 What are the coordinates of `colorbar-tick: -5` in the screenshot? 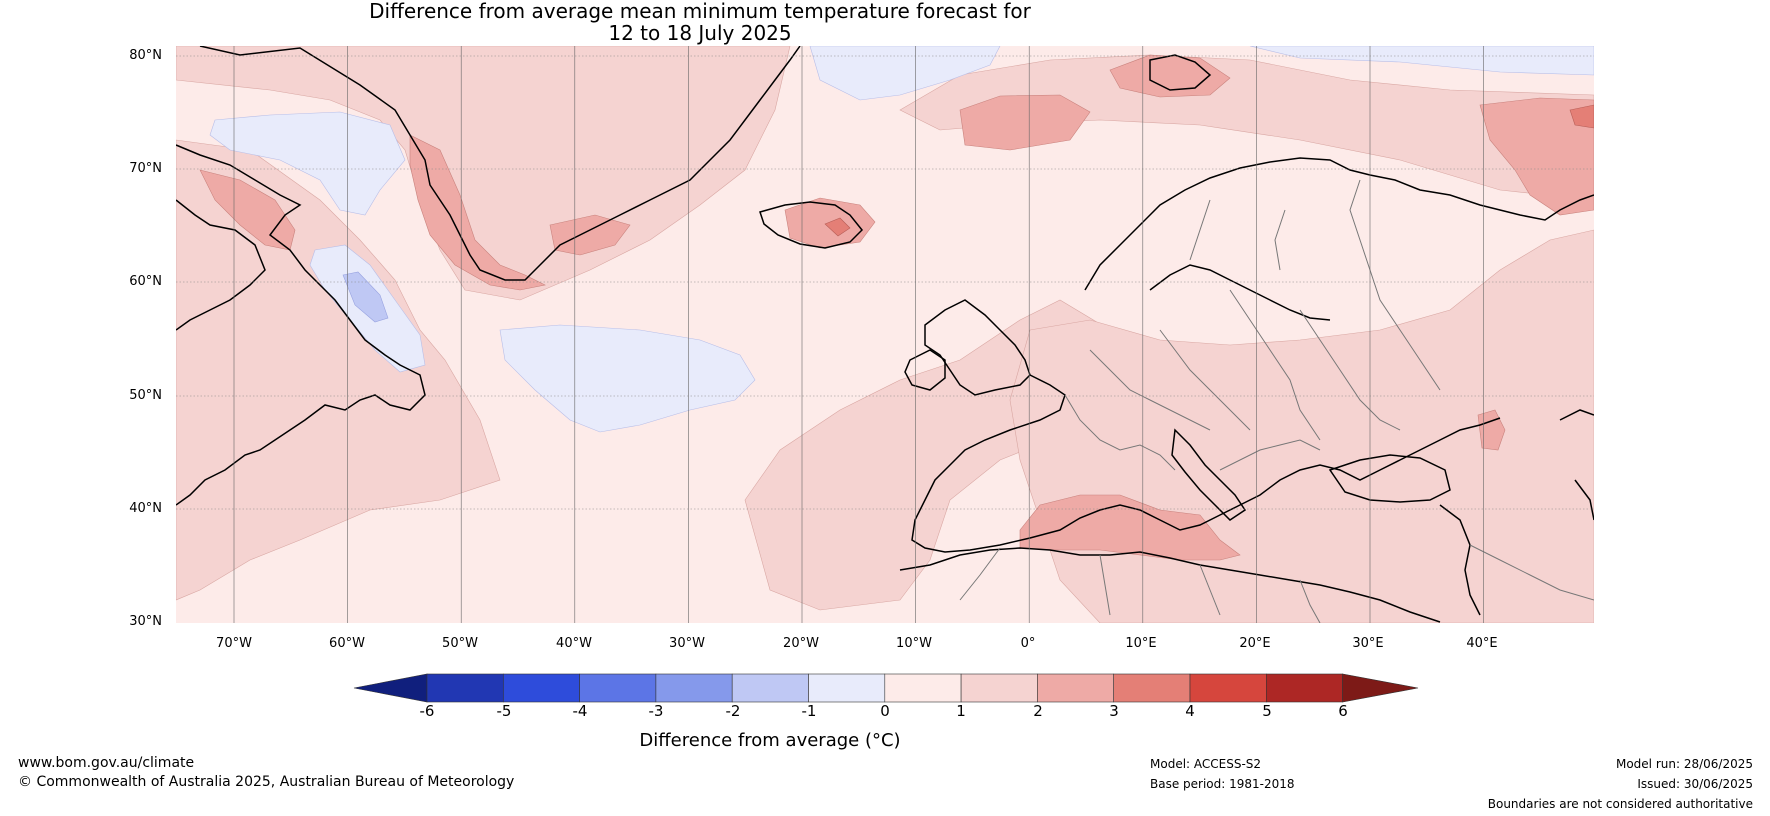 It's located at (504, 711).